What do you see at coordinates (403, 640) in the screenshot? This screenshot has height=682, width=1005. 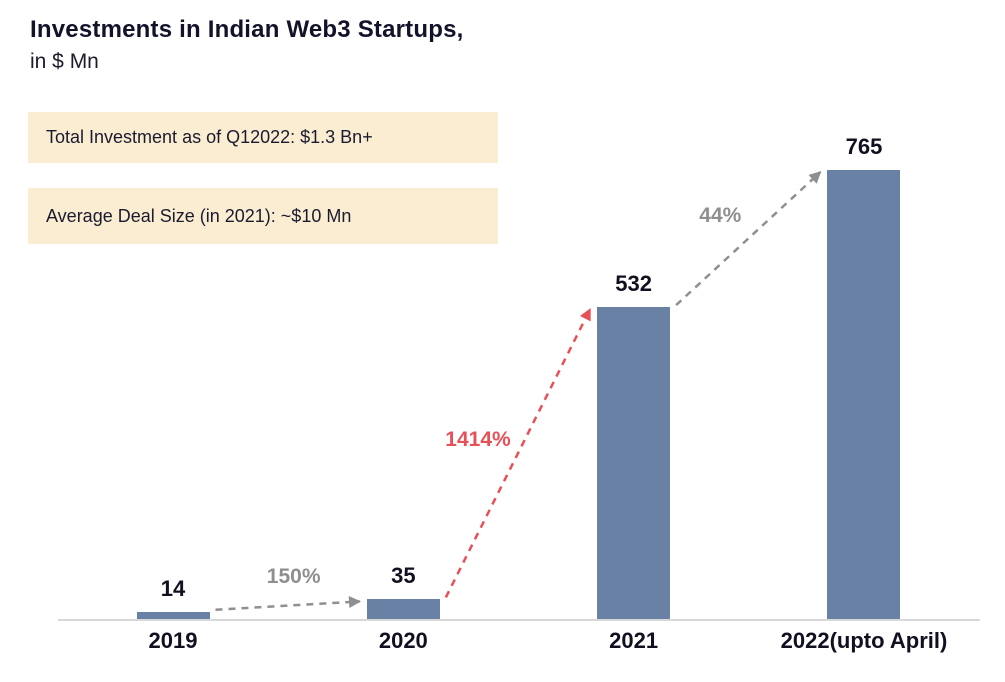 I see `x-axis-label-2020: 2020` at bounding box center [403, 640].